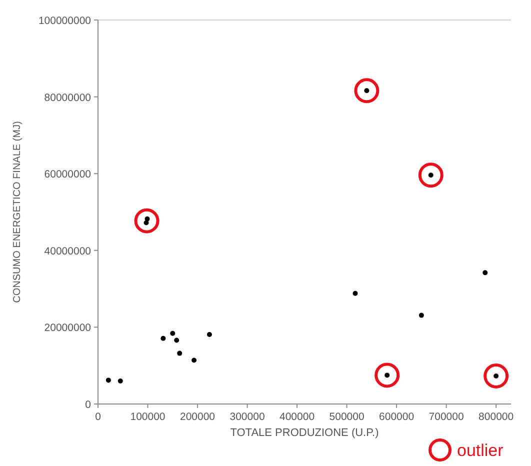 This screenshot has width=531, height=466. What do you see at coordinates (68, 251) in the screenshot?
I see `y-tick-label: 40000000` at bounding box center [68, 251].